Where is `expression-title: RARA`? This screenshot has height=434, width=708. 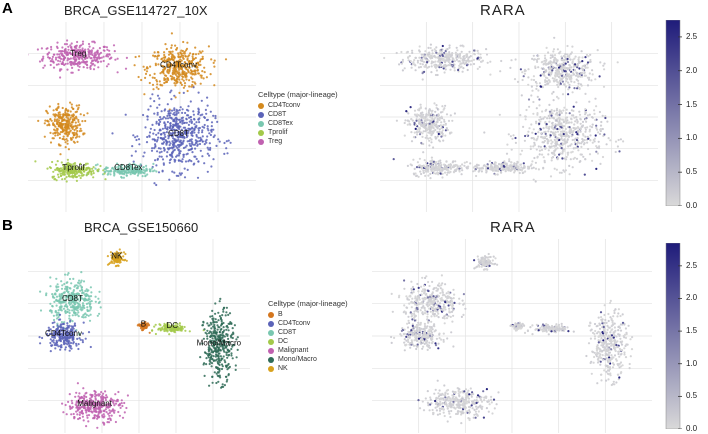
expression-title: RARA is located at coordinates (503, 10).